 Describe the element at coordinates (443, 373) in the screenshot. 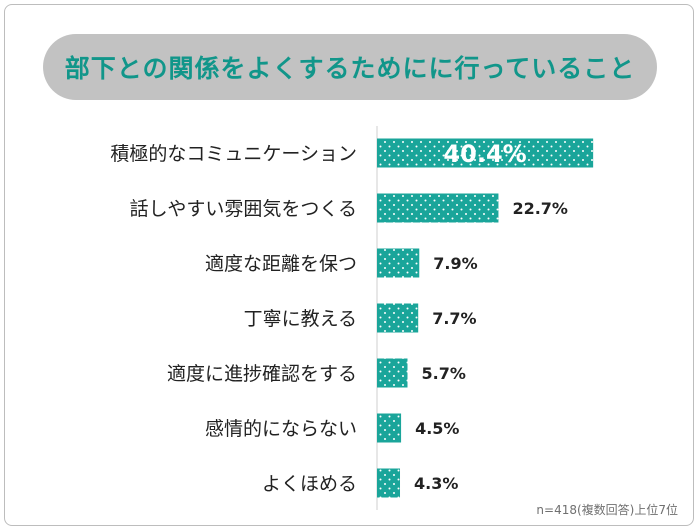

I see `value-label: 5.7%` at that location.